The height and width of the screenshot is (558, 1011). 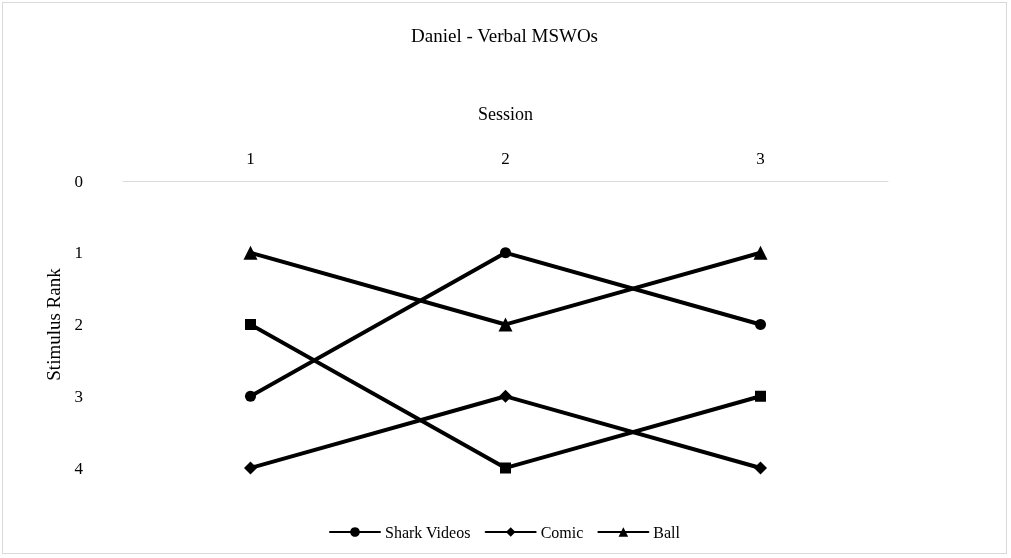 I want to click on x-axis-title: Session, so click(x=505, y=114).